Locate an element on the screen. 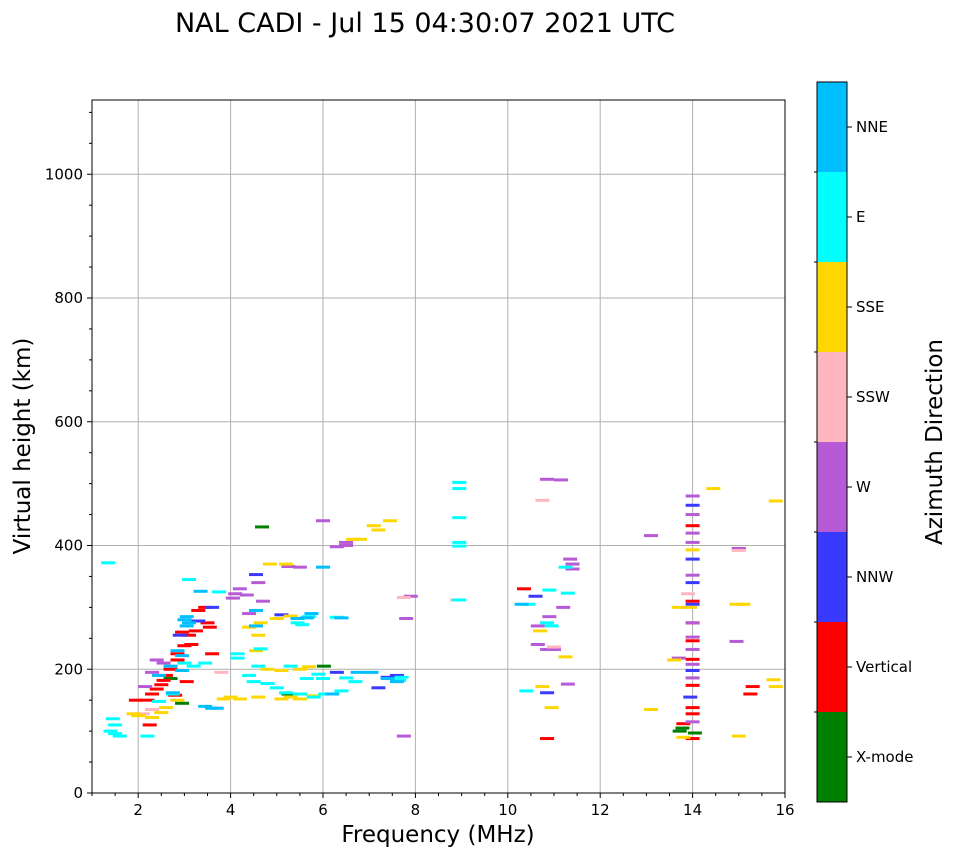  x-axis-label: Frequency (MHz) is located at coordinates (437, 835).